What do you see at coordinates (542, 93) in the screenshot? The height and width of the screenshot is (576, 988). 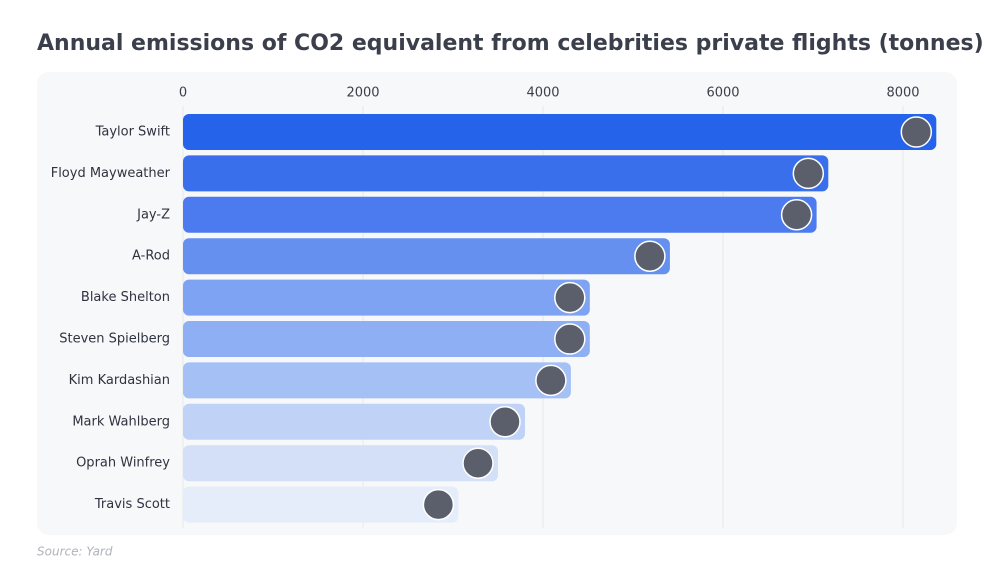 I see `x-tick-label: 4000` at bounding box center [542, 93].